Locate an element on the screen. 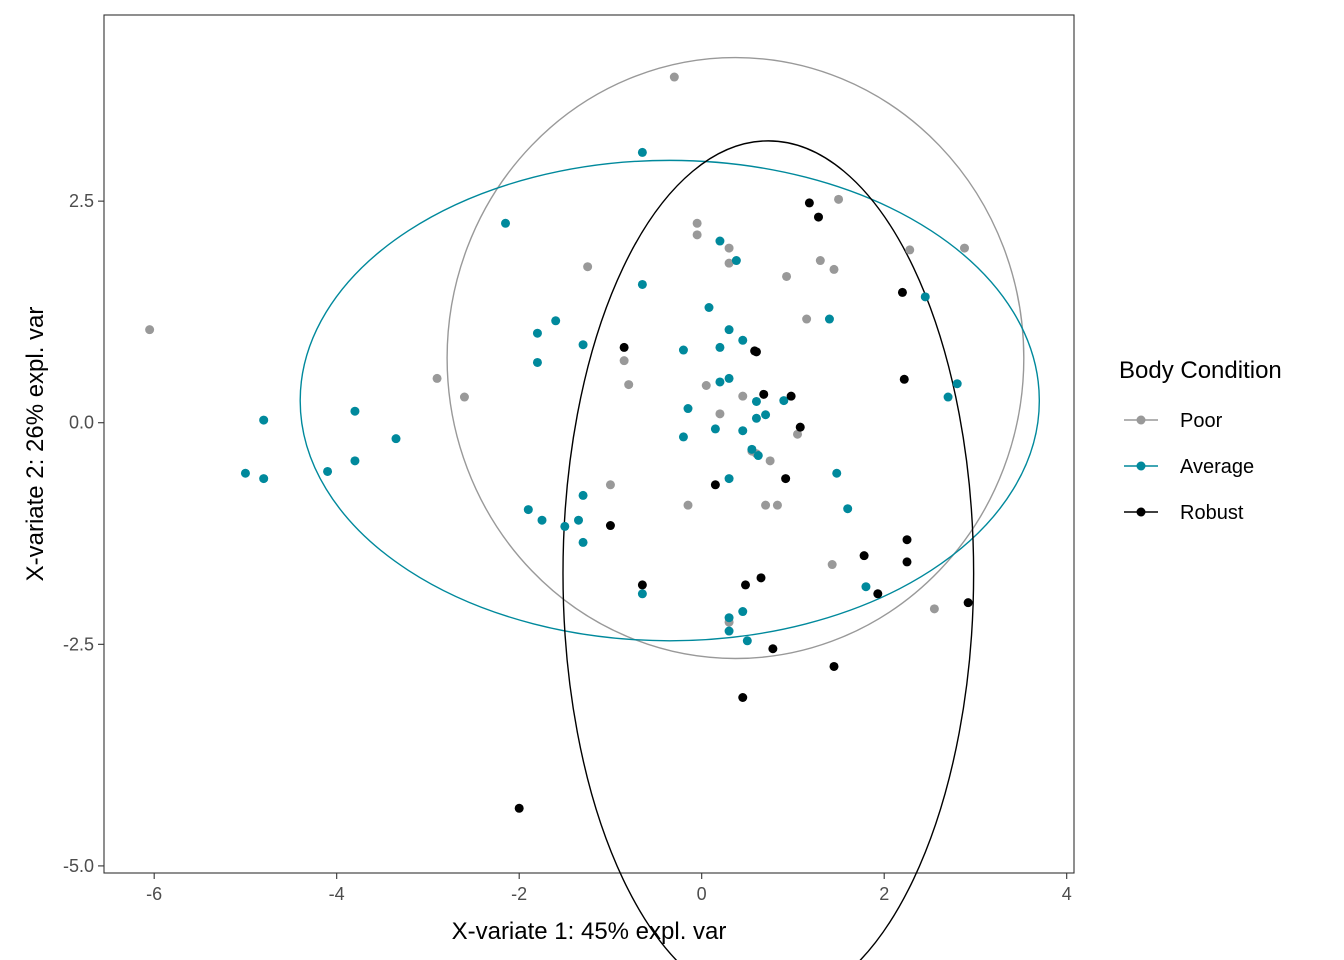 The height and width of the screenshot is (960, 1344). x-axis: -6 -4 -2 0 2 4 is located at coordinates (609, 888).